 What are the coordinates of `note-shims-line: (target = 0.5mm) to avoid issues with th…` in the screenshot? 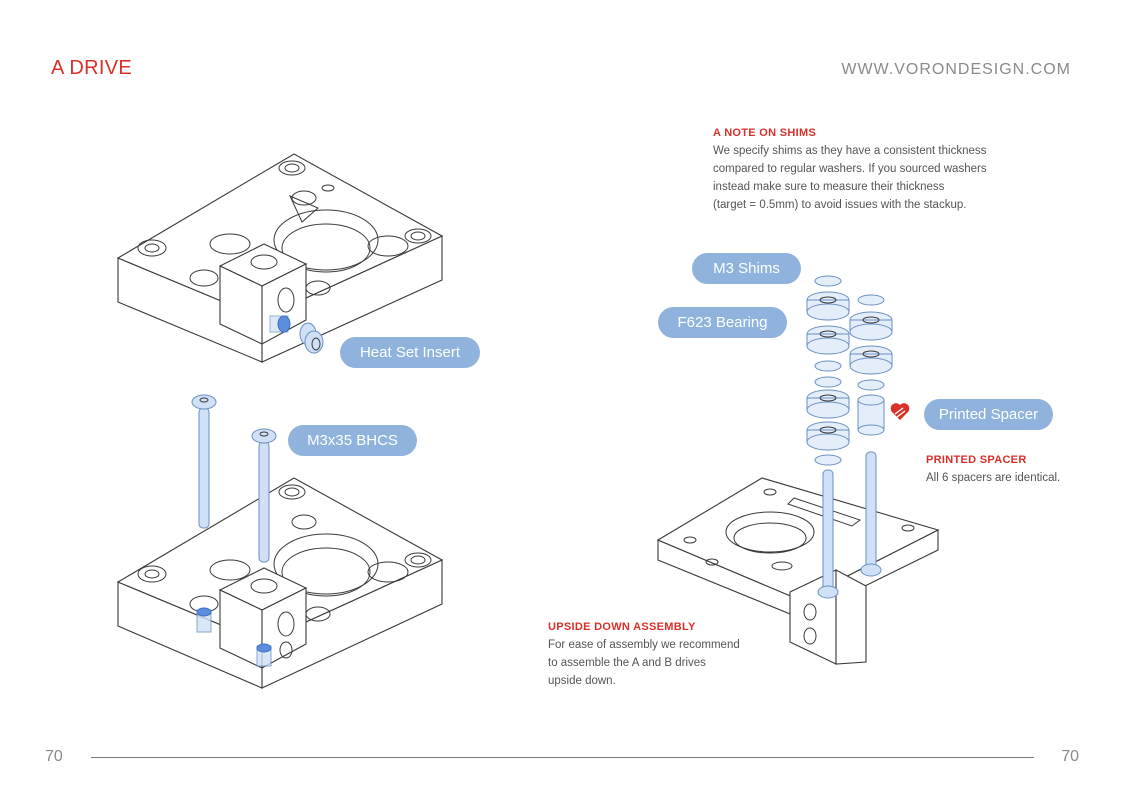 It's located at (840, 205).